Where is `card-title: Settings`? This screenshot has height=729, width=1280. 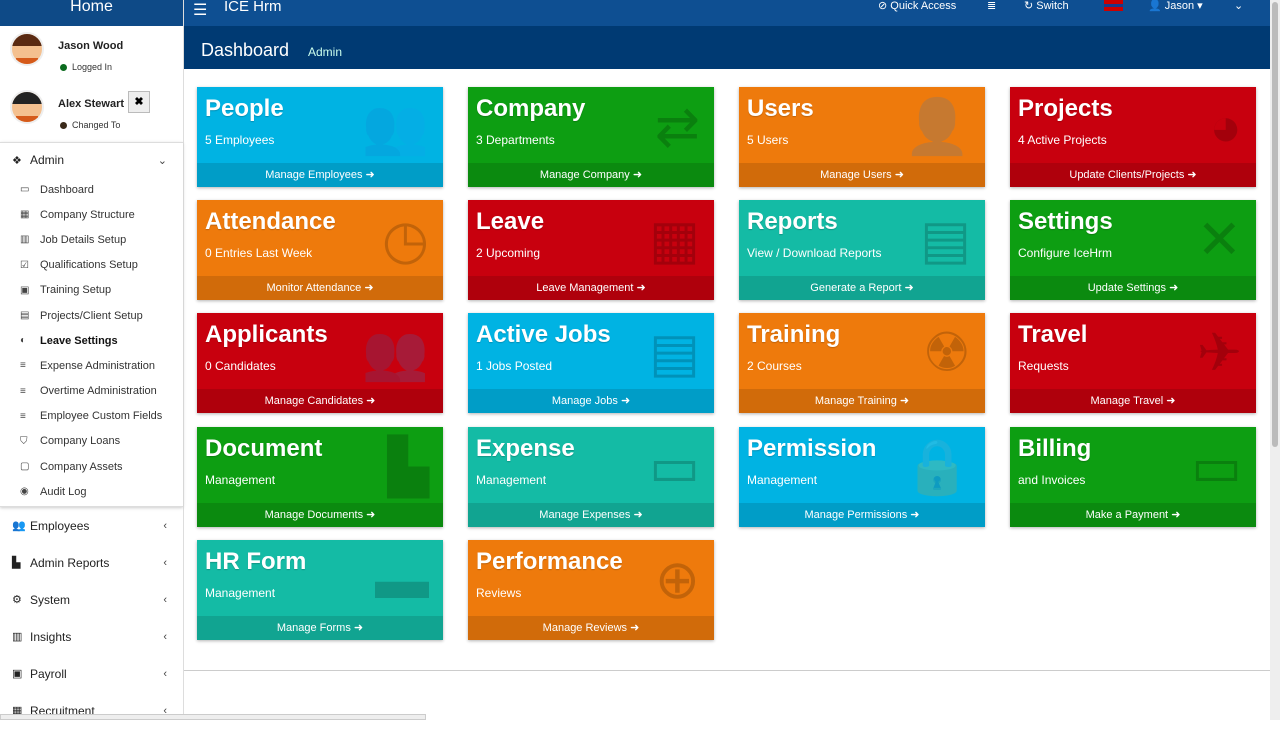 card-title: Settings is located at coordinates (1065, 221).